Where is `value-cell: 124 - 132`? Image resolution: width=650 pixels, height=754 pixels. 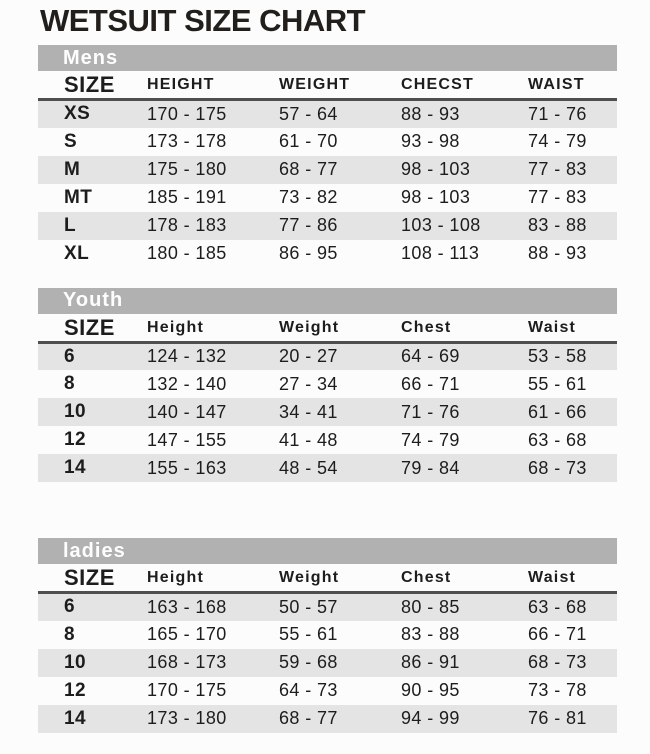
value-cell: 124 - 132 is located at coordinates (187, 356).